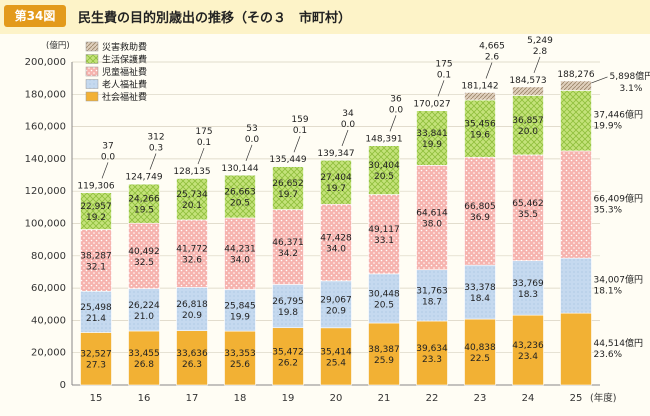  I want to click on segment-value-label: 31,763, so click(432, 291).